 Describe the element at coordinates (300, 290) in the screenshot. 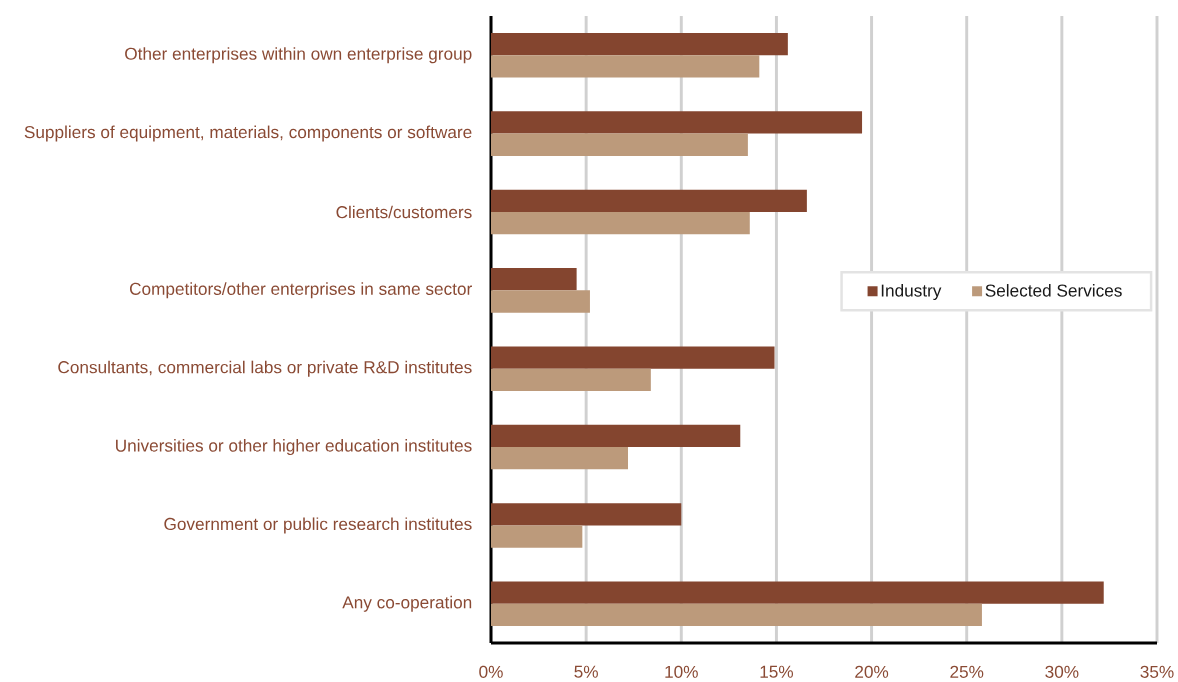

I see `y-tick-label: Competitors/other enterprises in same sector` at that location.